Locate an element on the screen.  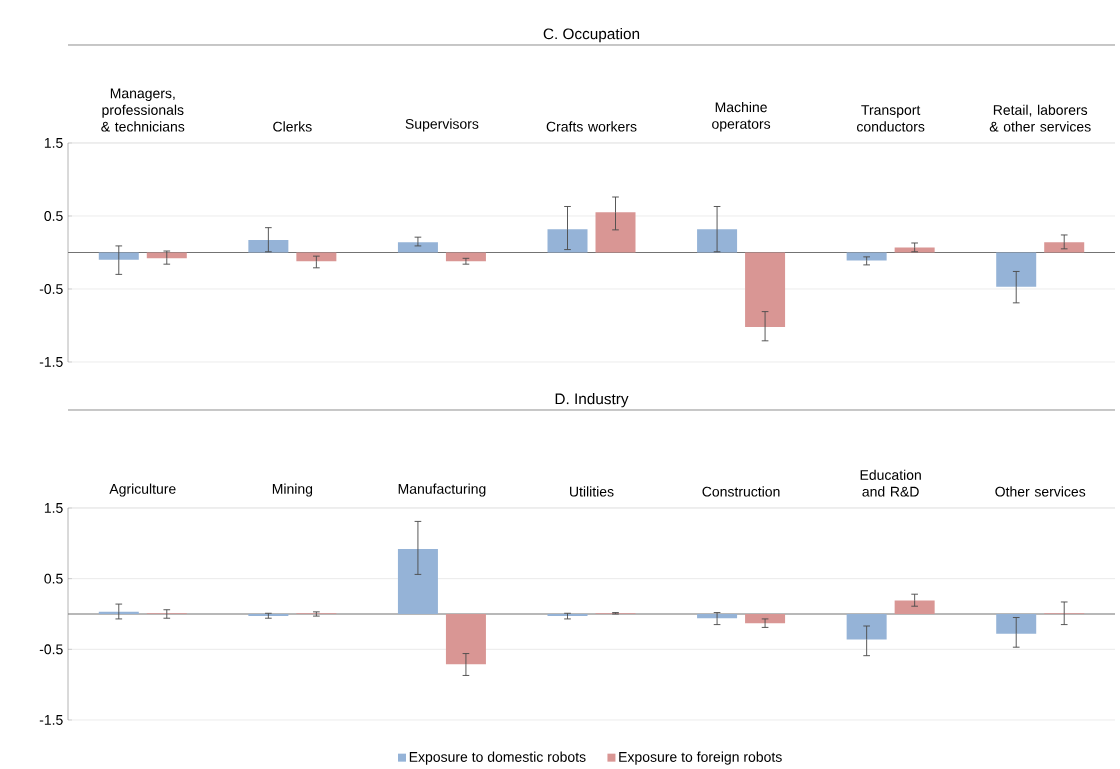
x-tick-label: Other services is located at coordinates (1040, 491).